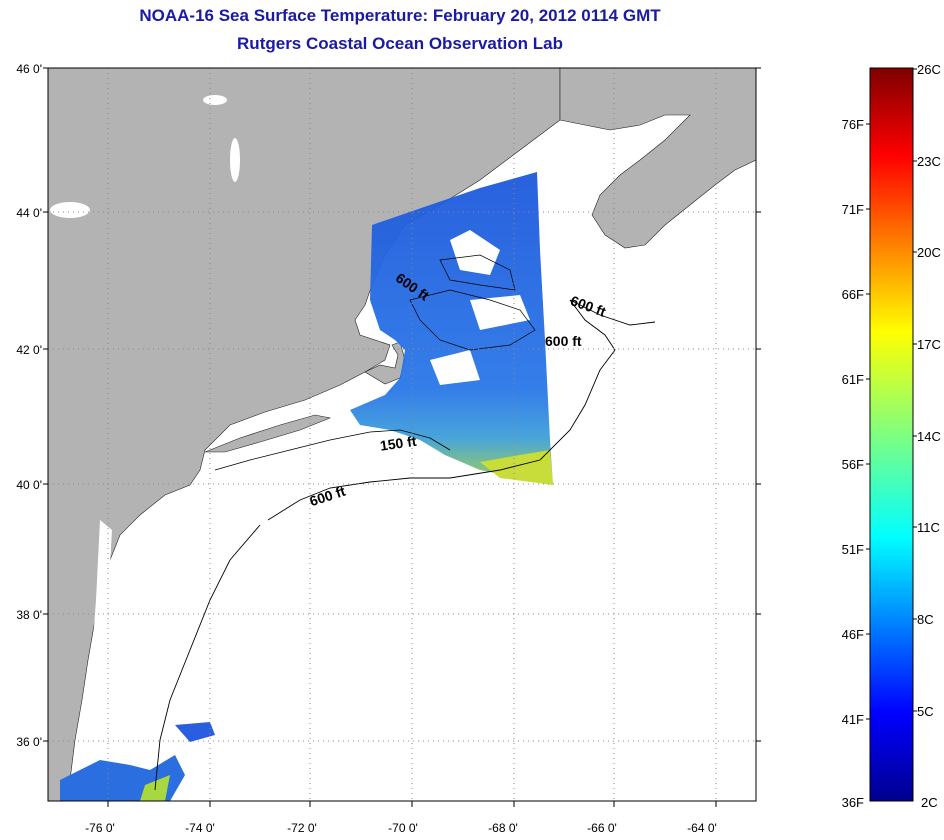  Describe the element at coordinates (928, 527) in the screenshot. I see `colorbar-label-c: 11C` at that location.